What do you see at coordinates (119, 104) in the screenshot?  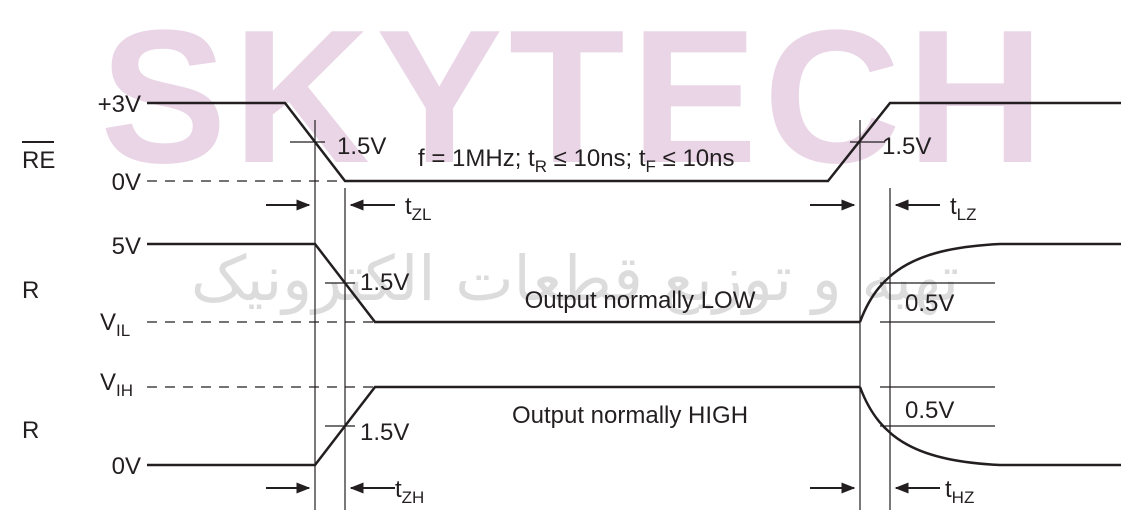 I see `level-label: +3V` at bounding box center [119, 104].